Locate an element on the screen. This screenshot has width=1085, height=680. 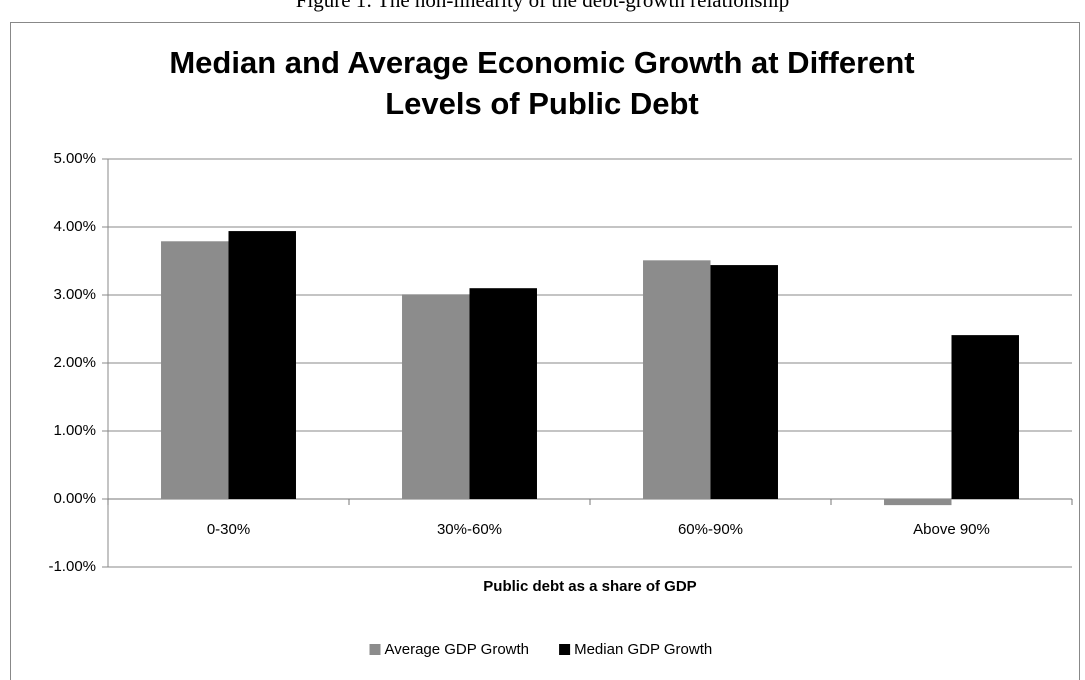
x-tick-label: 60%-90% is located at coordinates (710, 529).